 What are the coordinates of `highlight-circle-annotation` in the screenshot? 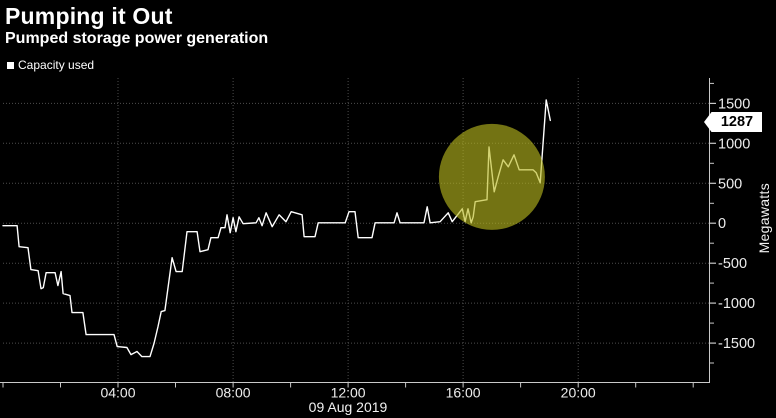 It's located at (491, 176).